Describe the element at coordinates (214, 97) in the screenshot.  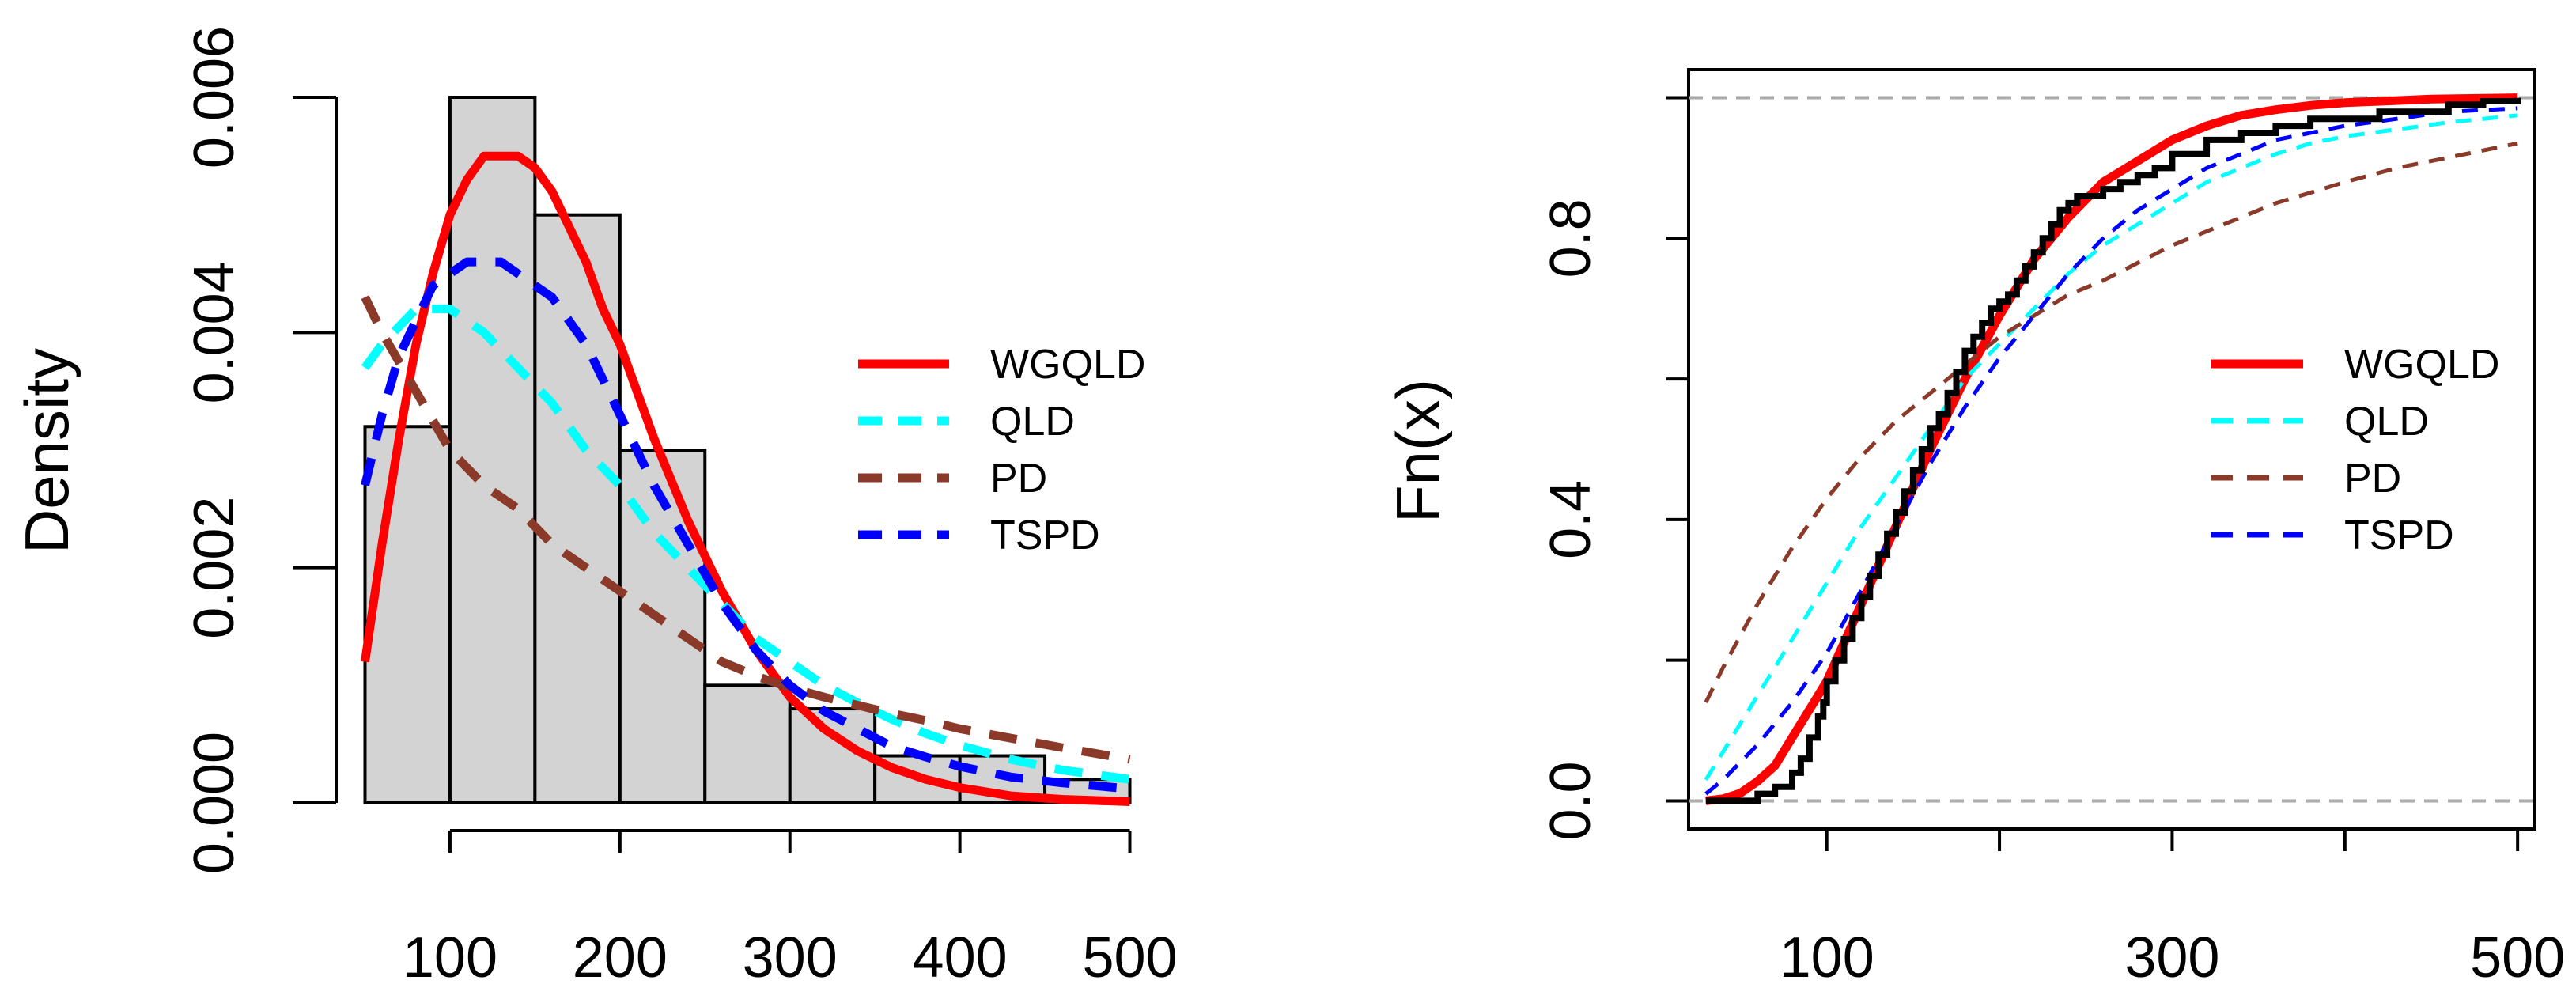
I see `y-tick-label: 0.006` at that location.